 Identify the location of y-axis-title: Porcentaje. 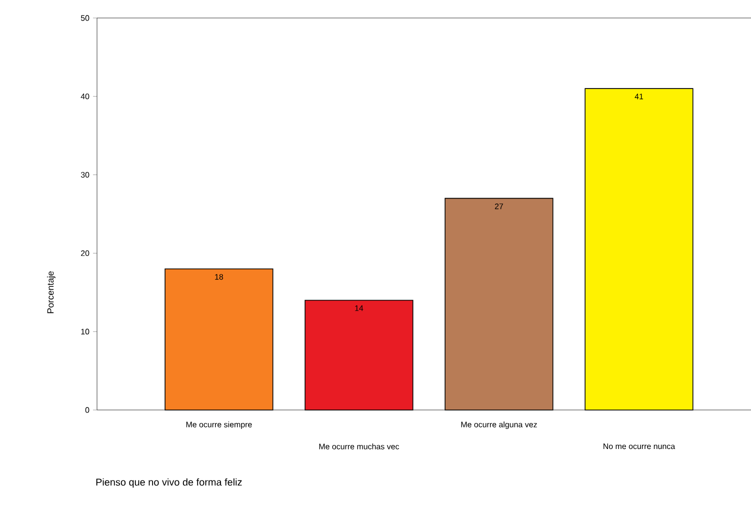
(51, 292).